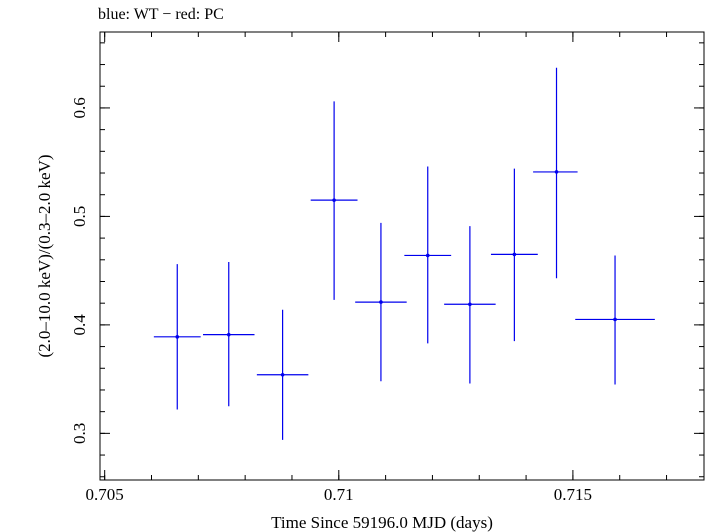 The height and width of the screenshot is (532, 705). Describe the element at coordinates (44, 255) in the screenshot. I see `y-axis-label: (2.0–10.0 keV)/(0.3–2.0 keV)` at that location.